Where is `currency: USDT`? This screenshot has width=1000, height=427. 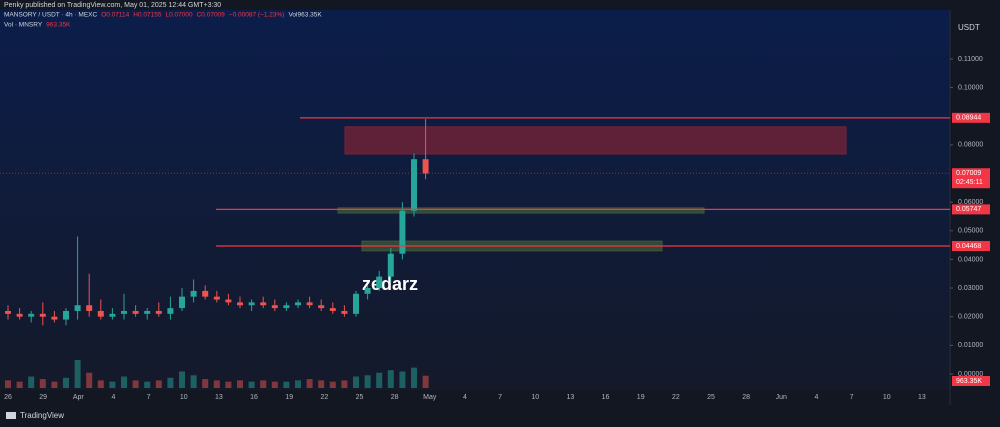 currency: USDT is located at coordinates (969, 27).